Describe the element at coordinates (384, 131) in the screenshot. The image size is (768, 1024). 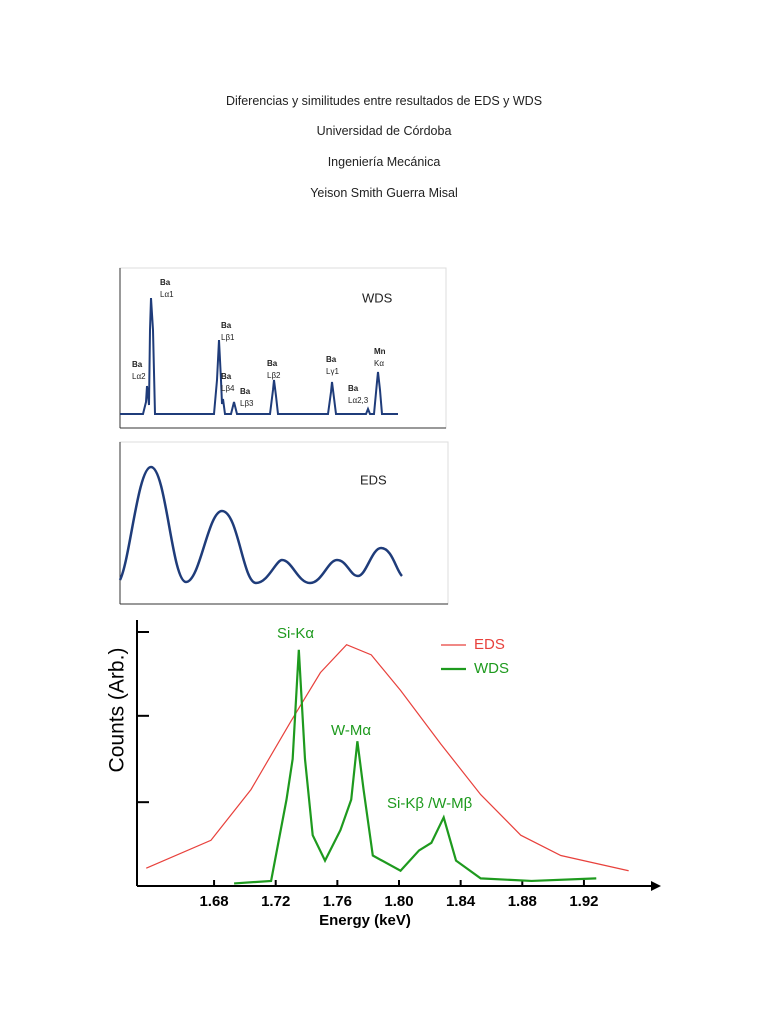
I see `header-line: Universidad de Córdoba` at that location.